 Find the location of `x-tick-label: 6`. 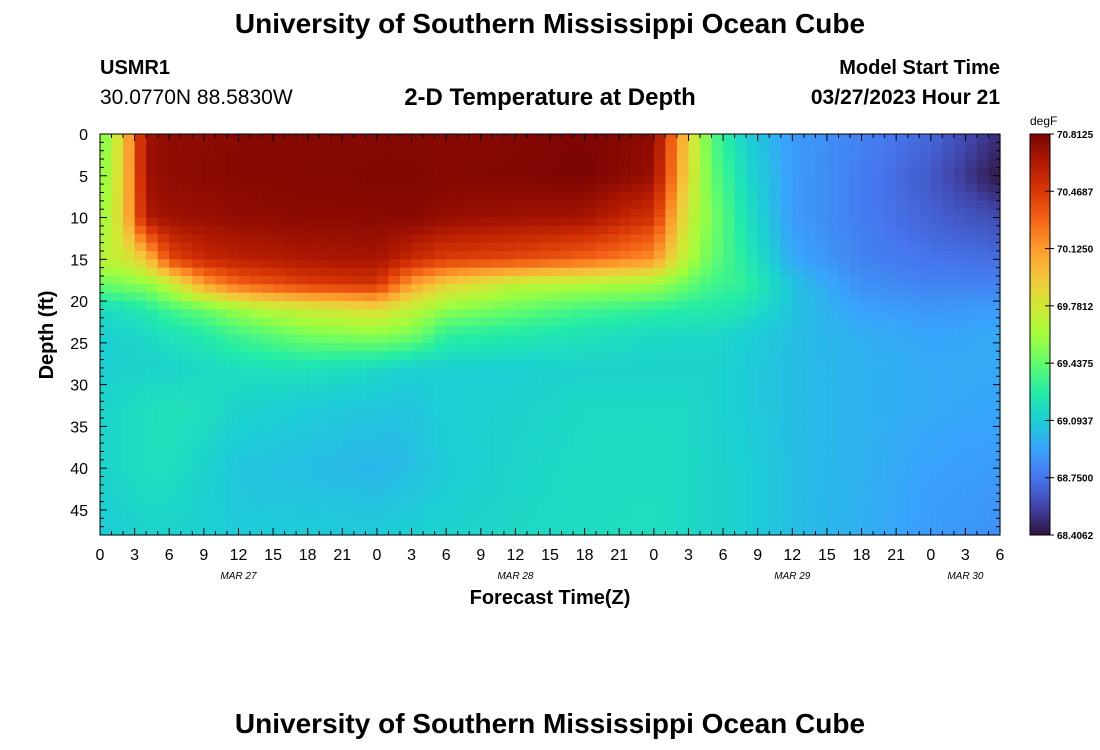

x-tick-label: 6 is located at coordinates (446, 555).